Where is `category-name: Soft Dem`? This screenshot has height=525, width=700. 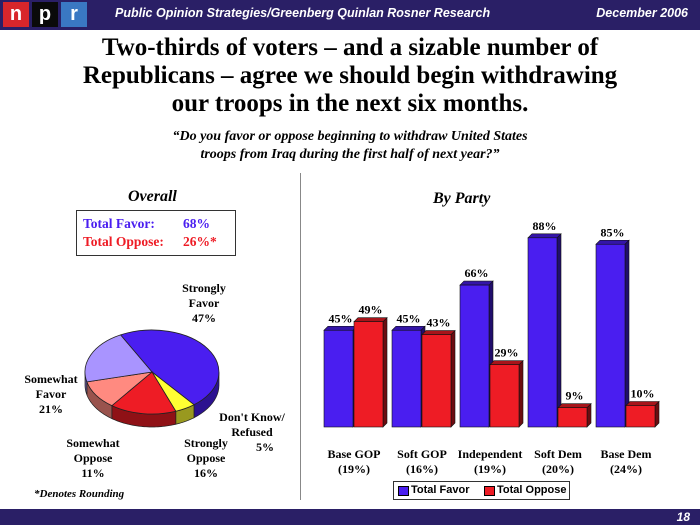 category-name: Soft Dem is located at coordinates (558, 454).